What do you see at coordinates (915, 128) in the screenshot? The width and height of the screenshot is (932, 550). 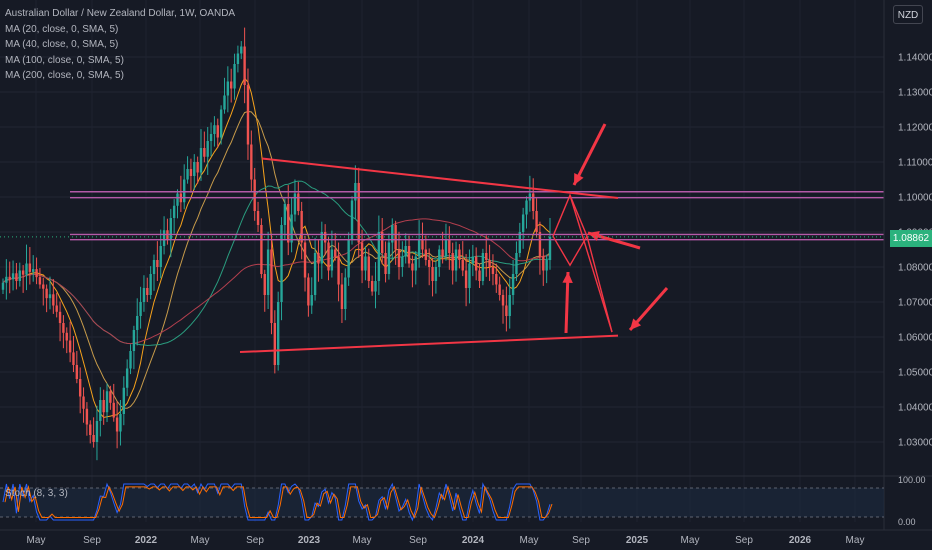 I see `price-tick-label: 1.12000` at bounding box center [915, 128].